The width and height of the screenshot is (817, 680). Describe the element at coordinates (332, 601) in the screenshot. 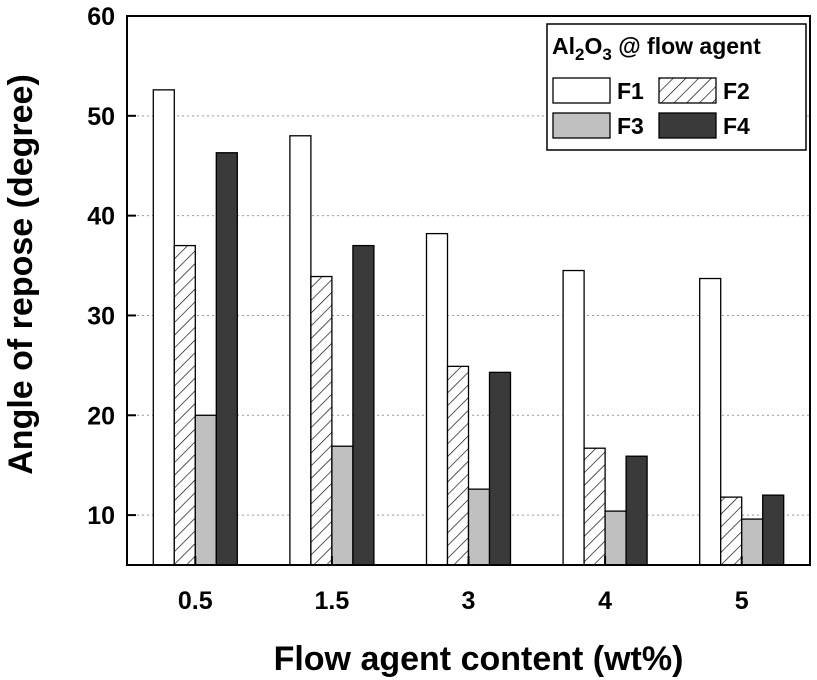

I see `x-tick-label: 1.5` at that location.